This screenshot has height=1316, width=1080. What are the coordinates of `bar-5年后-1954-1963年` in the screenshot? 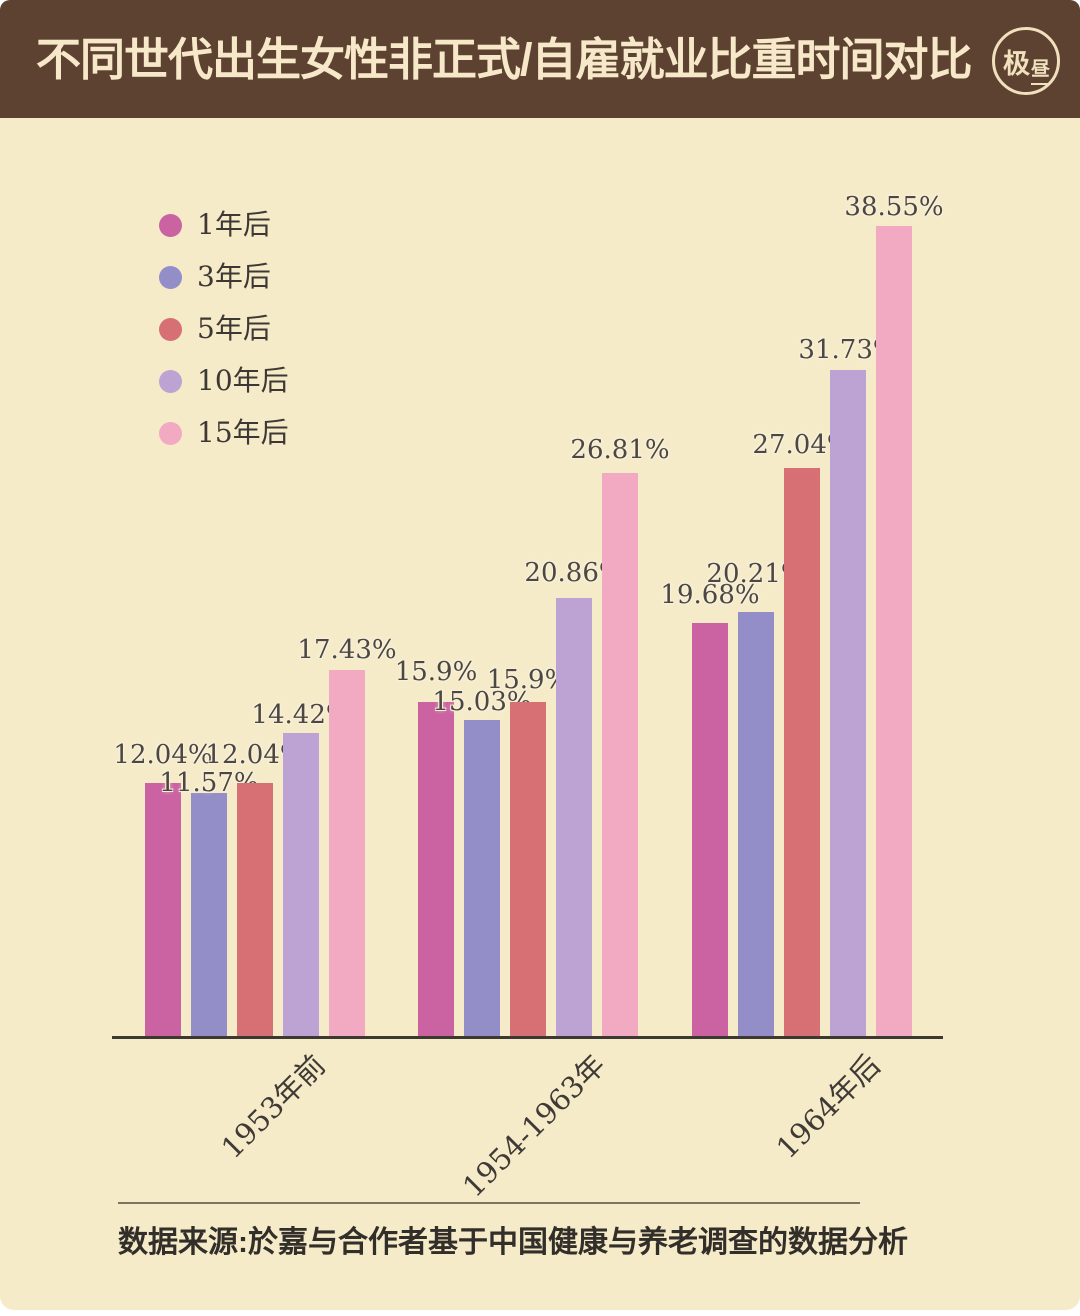 It's located at (528, 869).